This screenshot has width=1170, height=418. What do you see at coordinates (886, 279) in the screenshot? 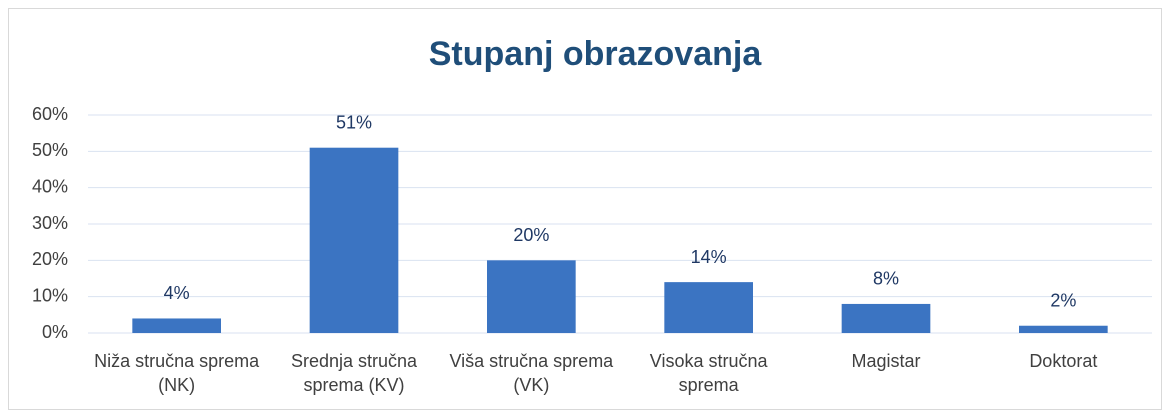
I see `value-label: 8%` at bounding box center [886, 279].